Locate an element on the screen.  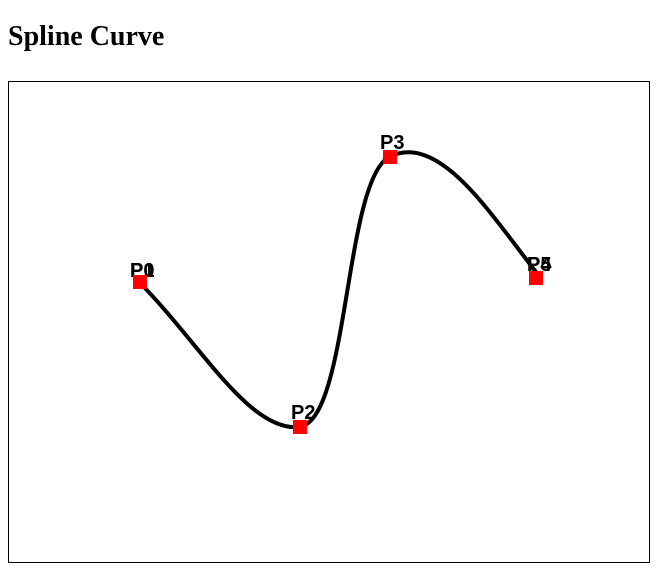
control-point-p3 is located at coordinates (390, 157).